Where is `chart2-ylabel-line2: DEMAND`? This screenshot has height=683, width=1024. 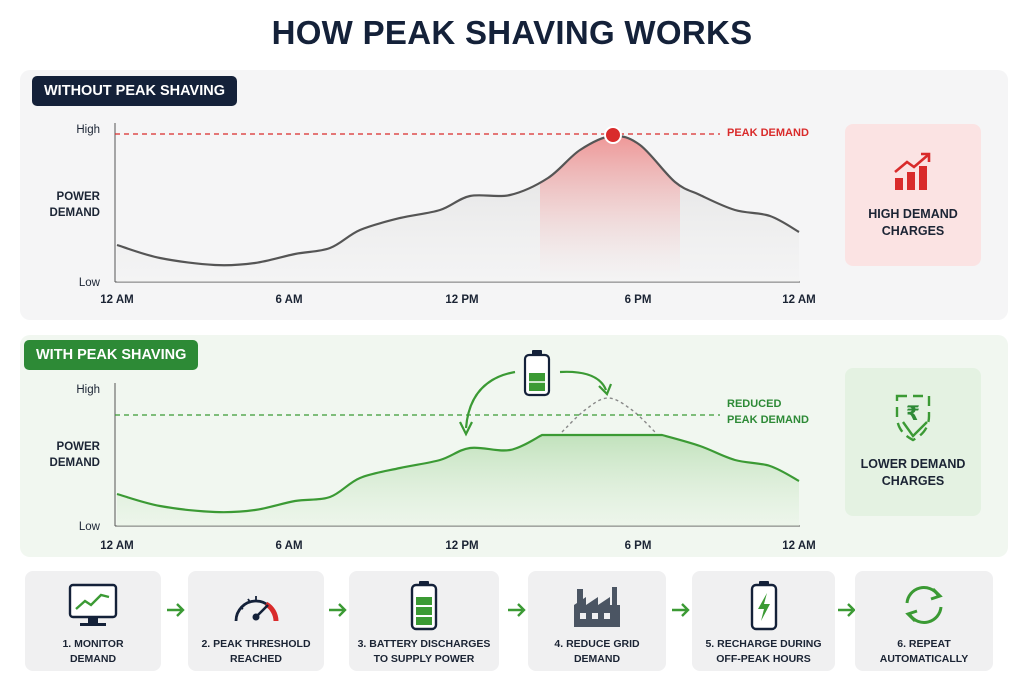
chart2-ylabel-line2: DEMAND is located at coordinates (75, 463).